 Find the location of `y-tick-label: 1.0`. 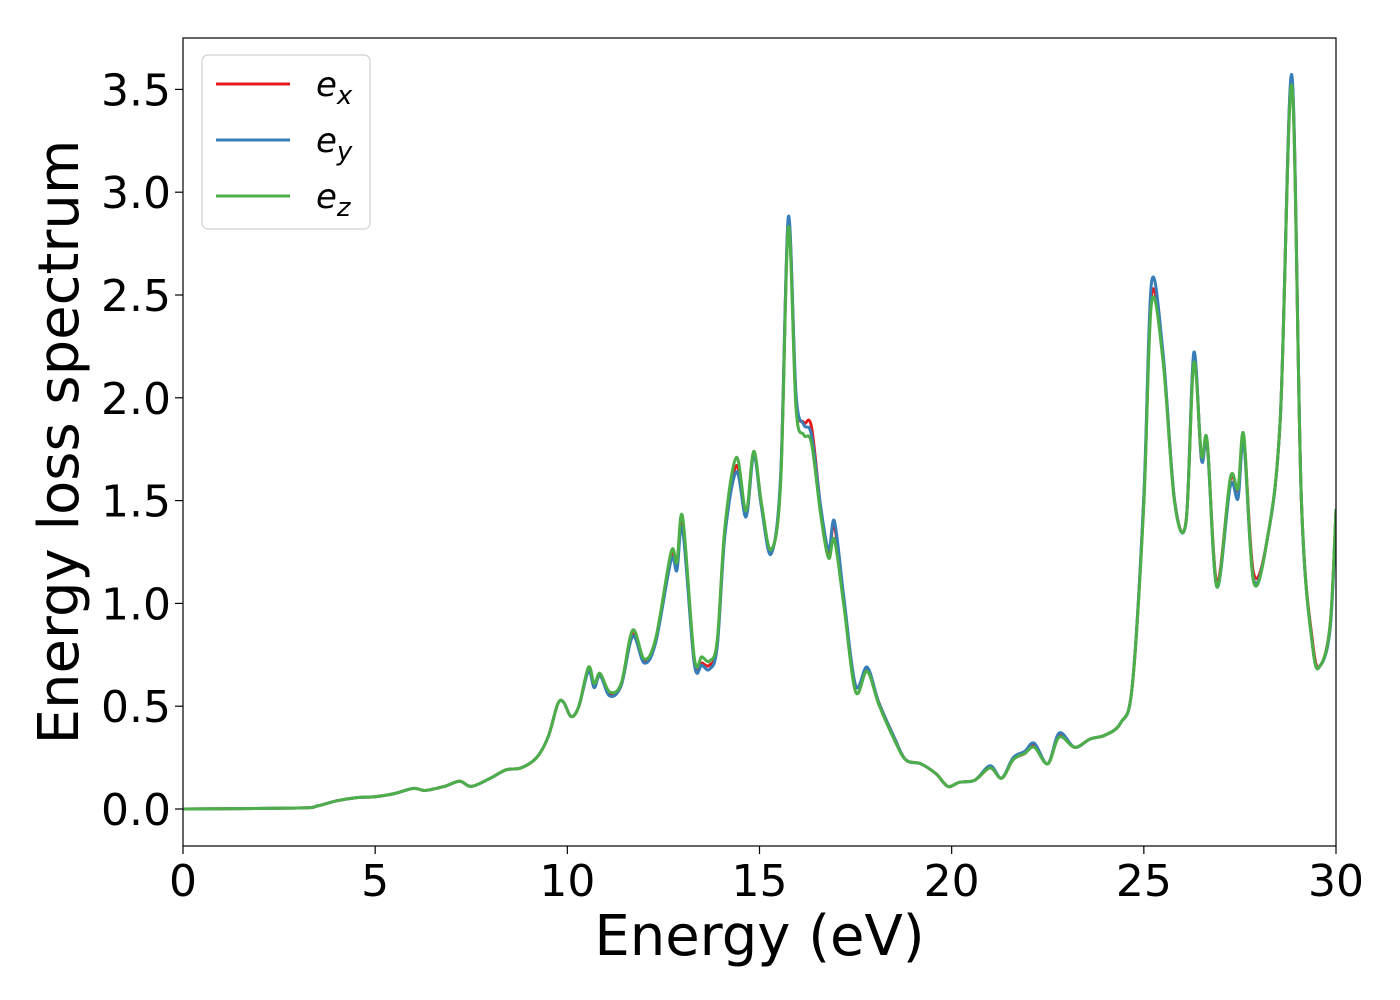

y-tick-label: 1.0 is located at coordinates (136, 604).